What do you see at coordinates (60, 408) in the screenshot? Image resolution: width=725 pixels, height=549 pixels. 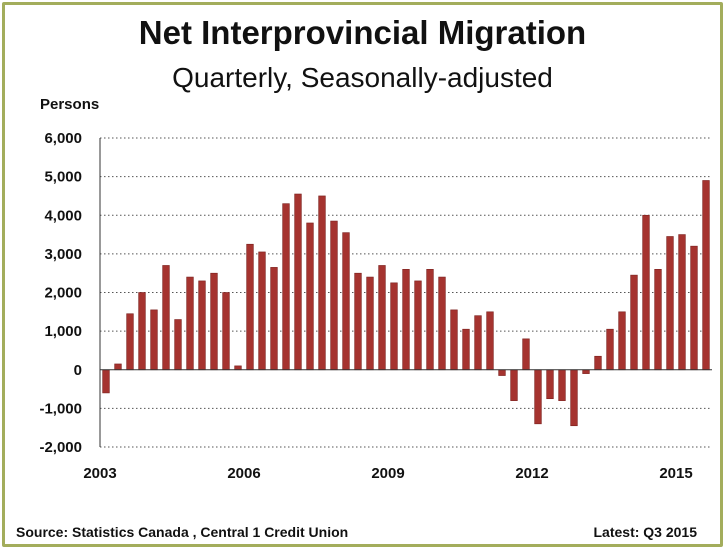 I see `y-tick-label: -1,000` at bounding box center [60, 408].